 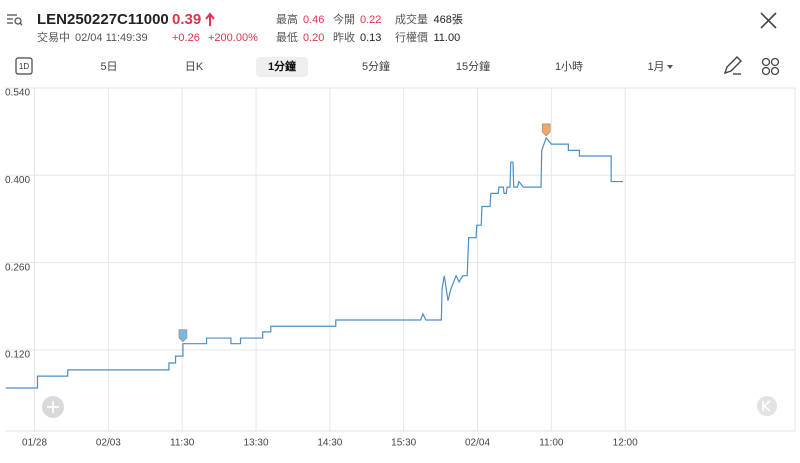 I want to click on y-tick-label: 0.120, so click(x=17, y=355).